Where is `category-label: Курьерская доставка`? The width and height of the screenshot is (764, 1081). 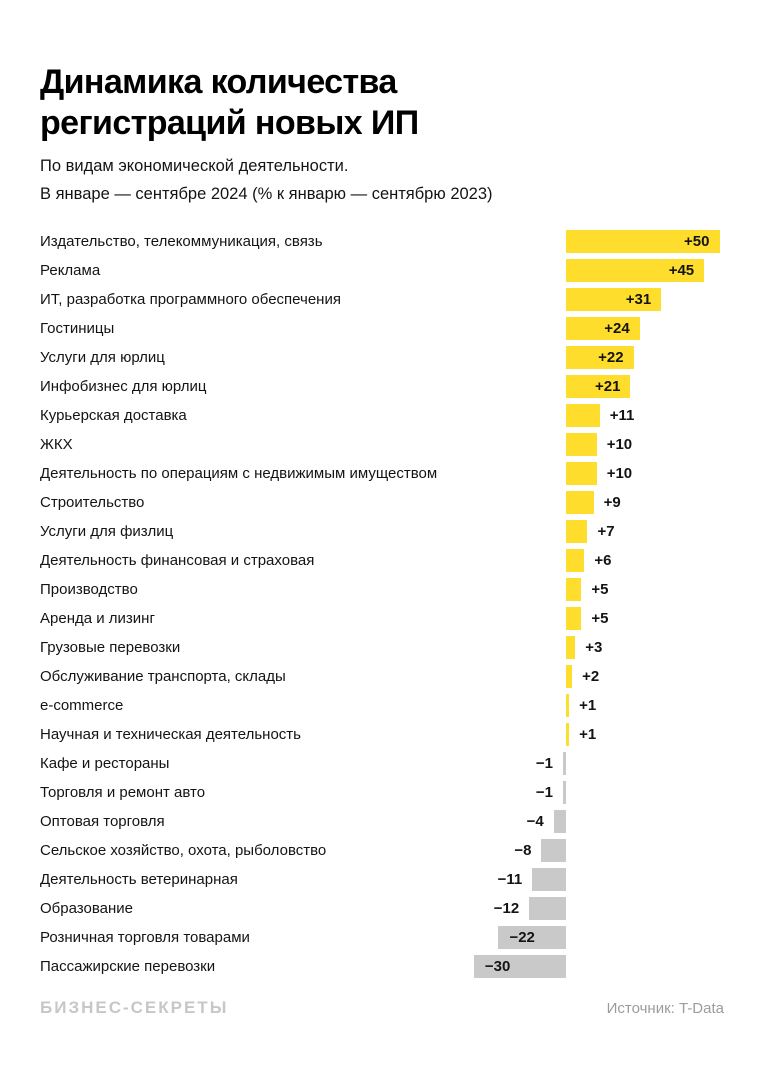 category-label: Курьерская доставка is located at coordinates (113, 415).